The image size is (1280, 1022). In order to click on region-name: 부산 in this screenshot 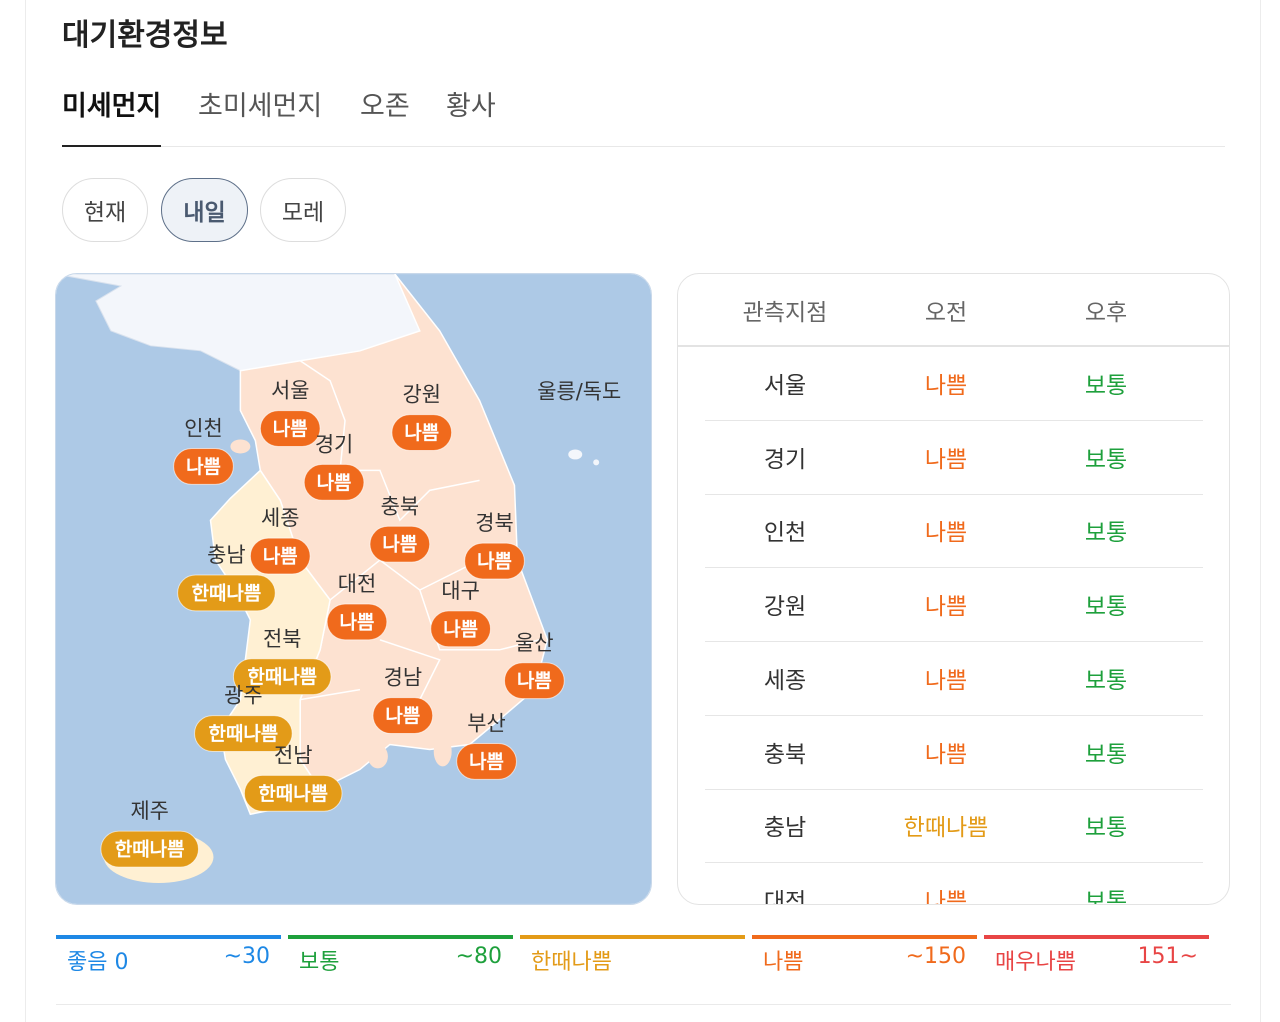, I will do `click(486, 724)`.